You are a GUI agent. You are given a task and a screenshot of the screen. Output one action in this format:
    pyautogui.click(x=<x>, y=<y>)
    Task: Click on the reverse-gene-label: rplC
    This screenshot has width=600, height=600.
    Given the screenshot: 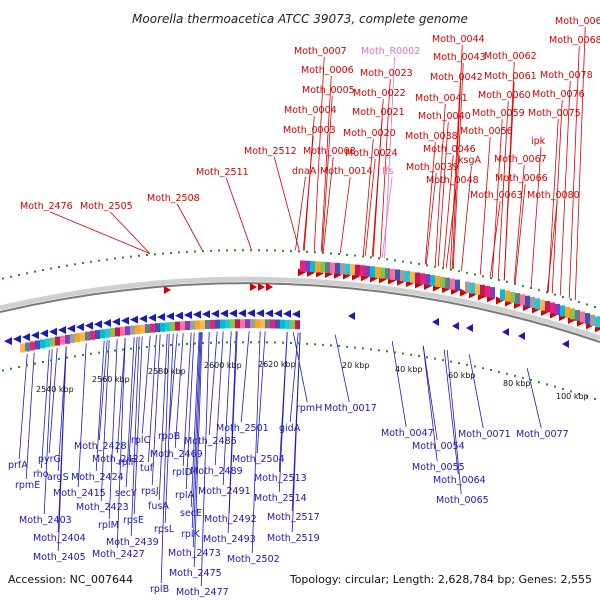 What is the action you would take?
    pyautogui.click(x=141, y=440)
    